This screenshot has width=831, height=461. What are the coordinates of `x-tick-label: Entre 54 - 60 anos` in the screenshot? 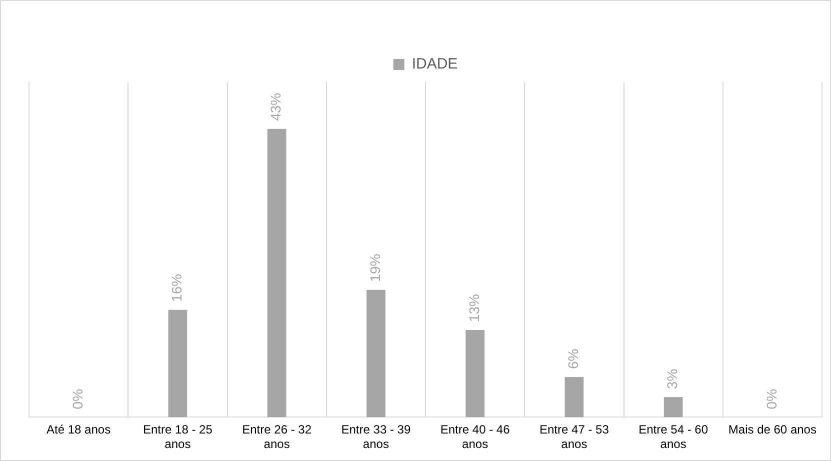 It's located at (673, 437).